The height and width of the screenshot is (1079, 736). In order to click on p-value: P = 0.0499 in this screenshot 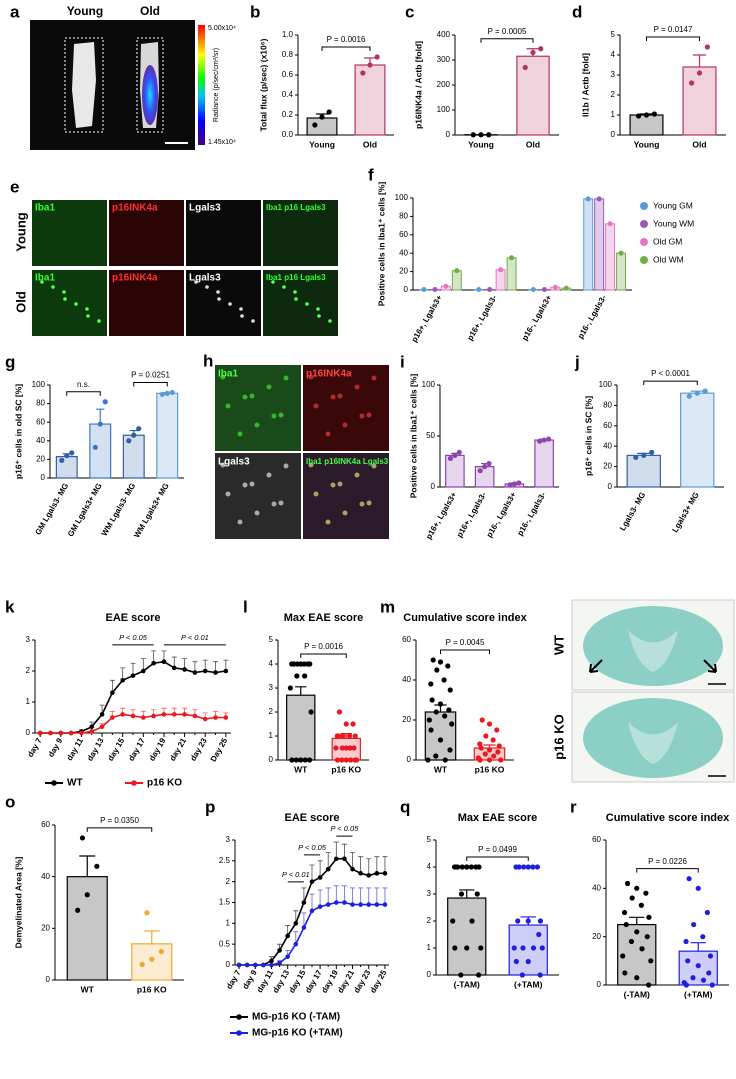, I will do `click(497, 849)`.